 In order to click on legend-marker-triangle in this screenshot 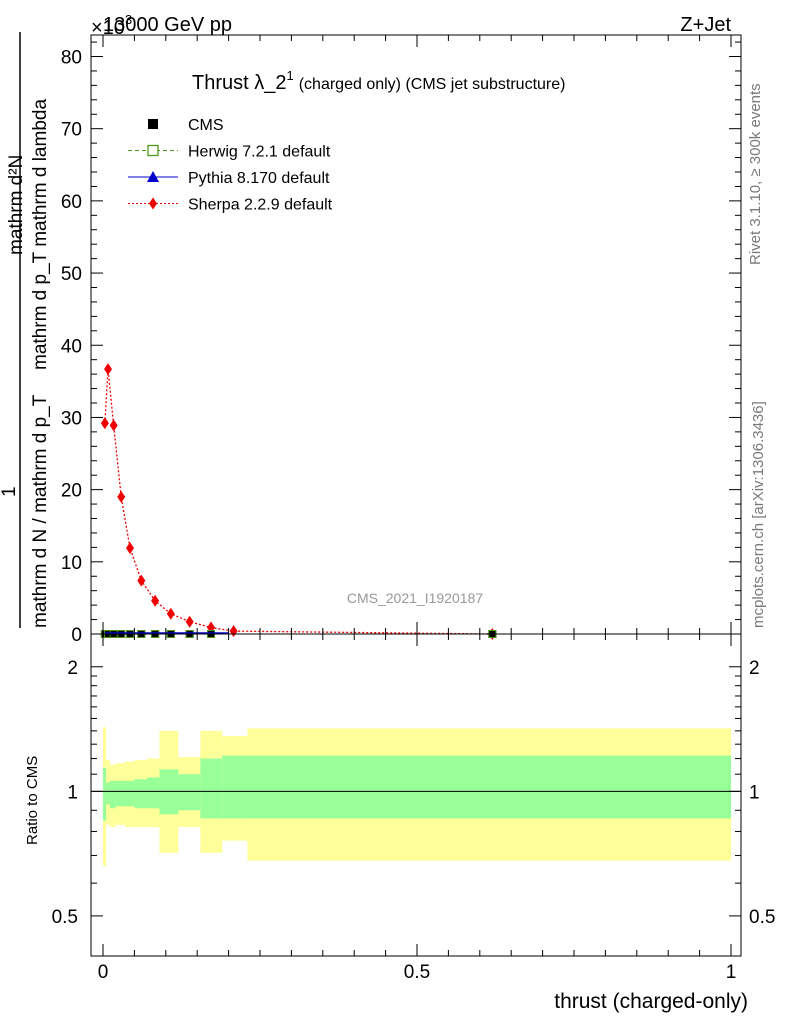, I will do `click(153, 176)`.